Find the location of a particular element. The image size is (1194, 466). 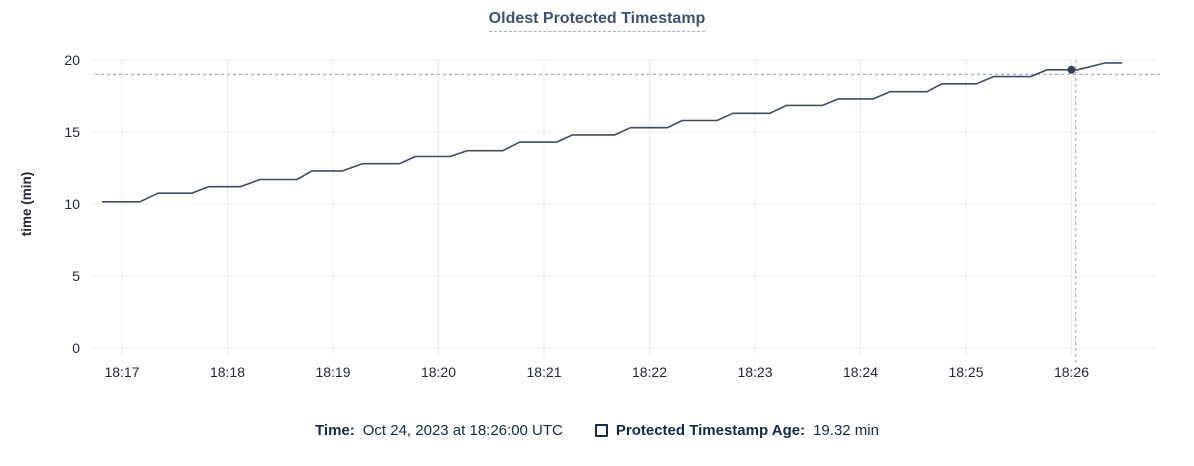

time-value: Oct 24, 2023 at 18:26:00 UTC is located at coordinates (462, 430).